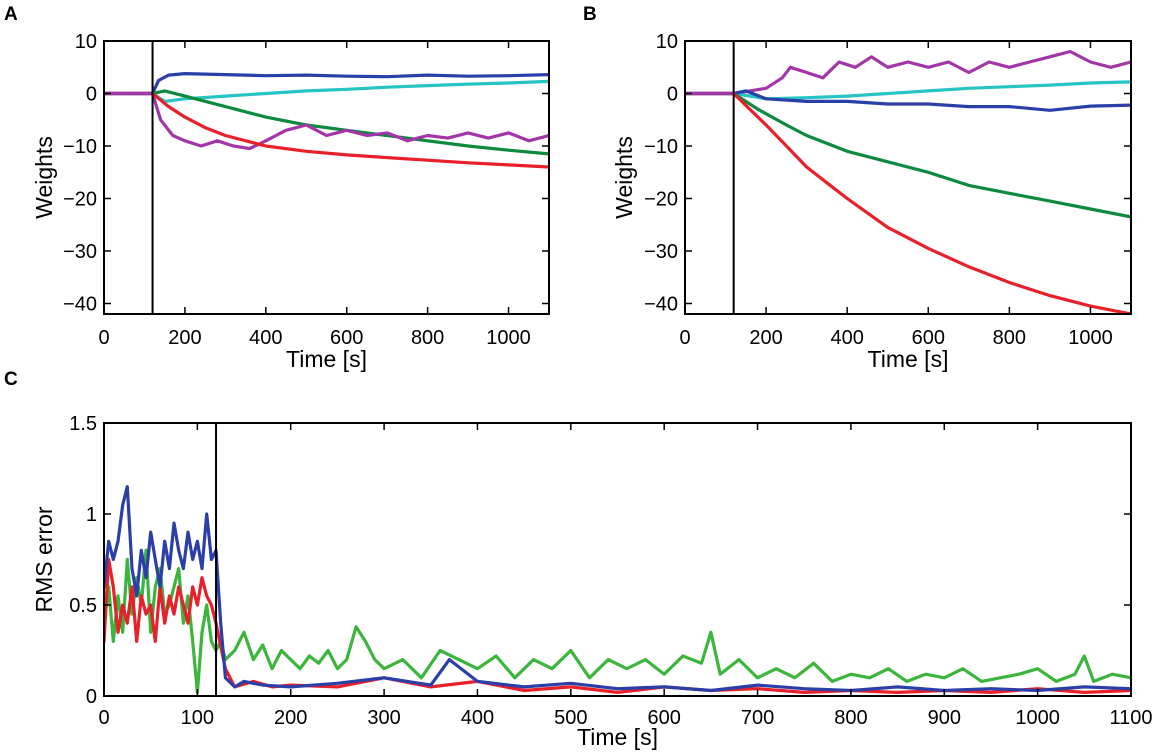  I want to click on series-cyan-line, so click(908, 90).